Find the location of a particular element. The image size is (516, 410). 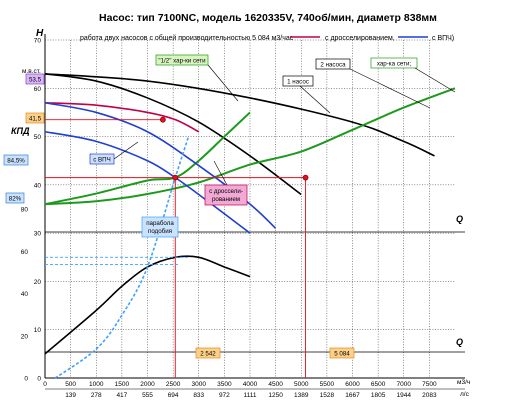

annotation-text: 2 542 is located at coordinates (208, 354).